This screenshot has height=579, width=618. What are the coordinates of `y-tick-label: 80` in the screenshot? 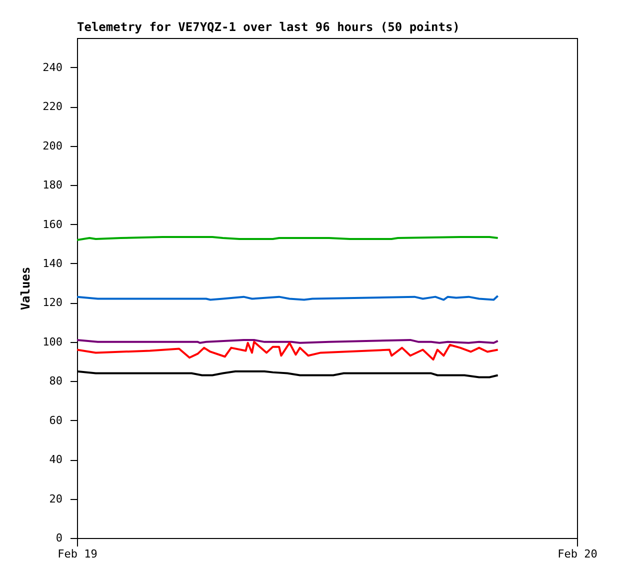 It's located at (55, 381).